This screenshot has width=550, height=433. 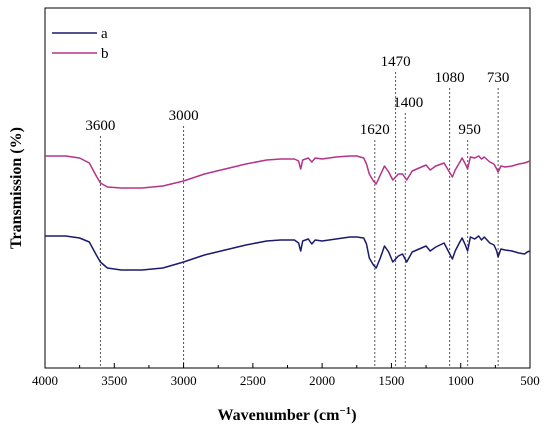 What do you see at coordinates (345, 411) in the screenshot?
I see `x-axis-title-sup: −1` at bounding box center [345, 411].